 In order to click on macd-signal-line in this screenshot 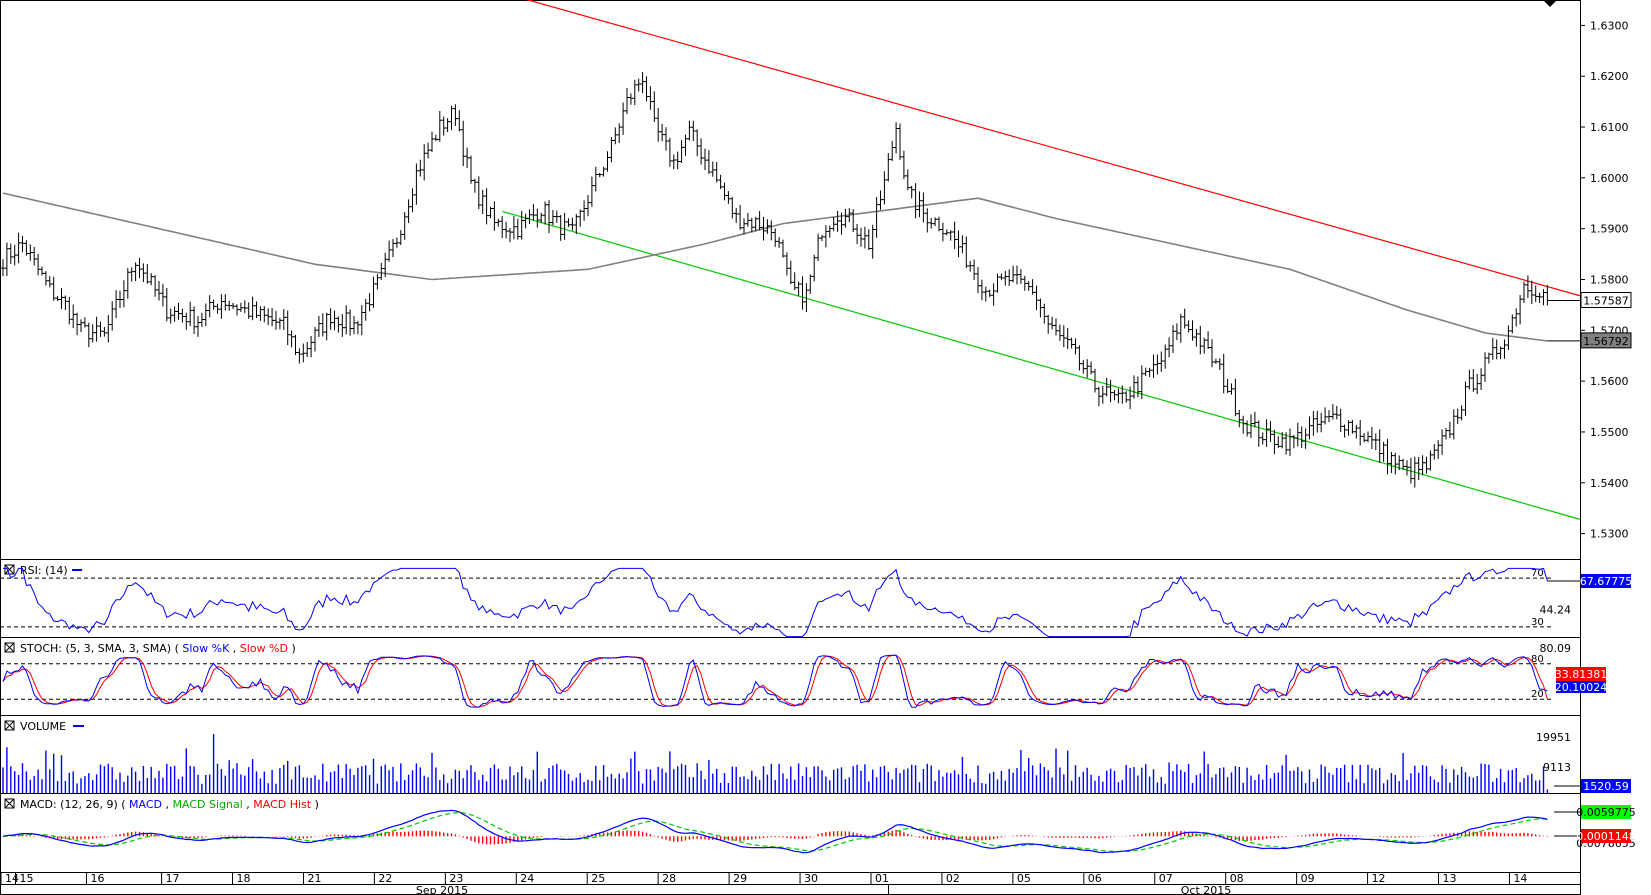, I will do `click(775, 832)`.